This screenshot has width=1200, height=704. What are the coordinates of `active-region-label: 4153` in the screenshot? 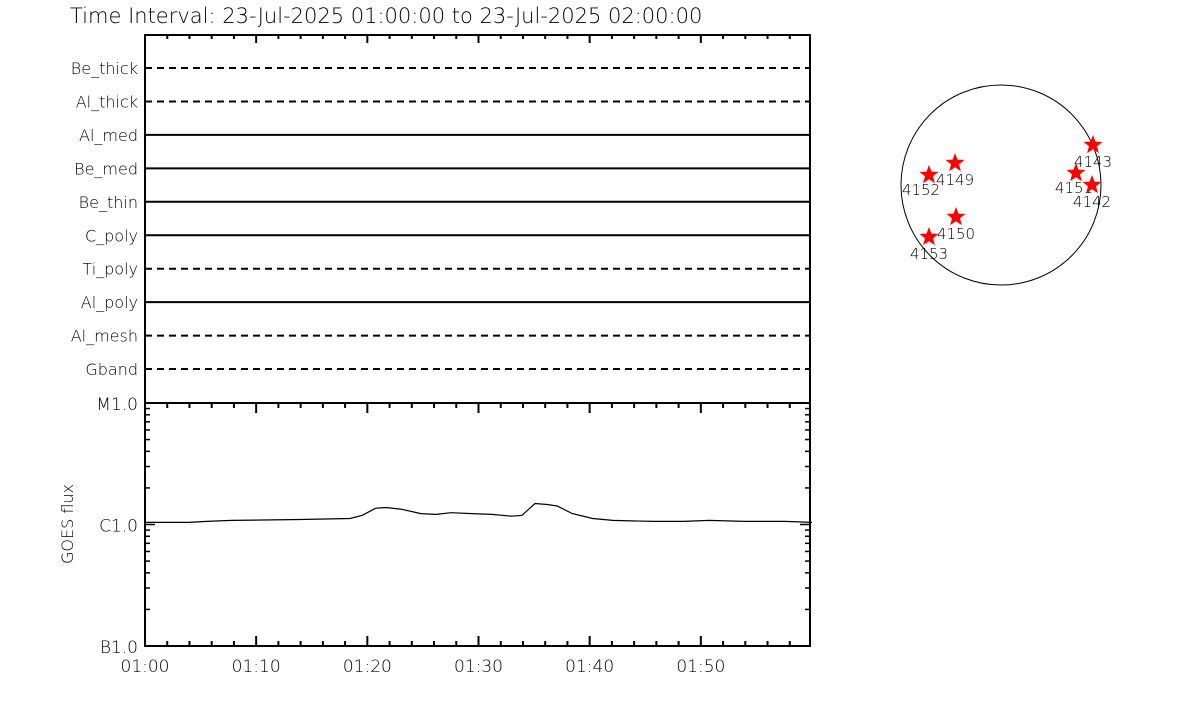 It's located at (929, 254).